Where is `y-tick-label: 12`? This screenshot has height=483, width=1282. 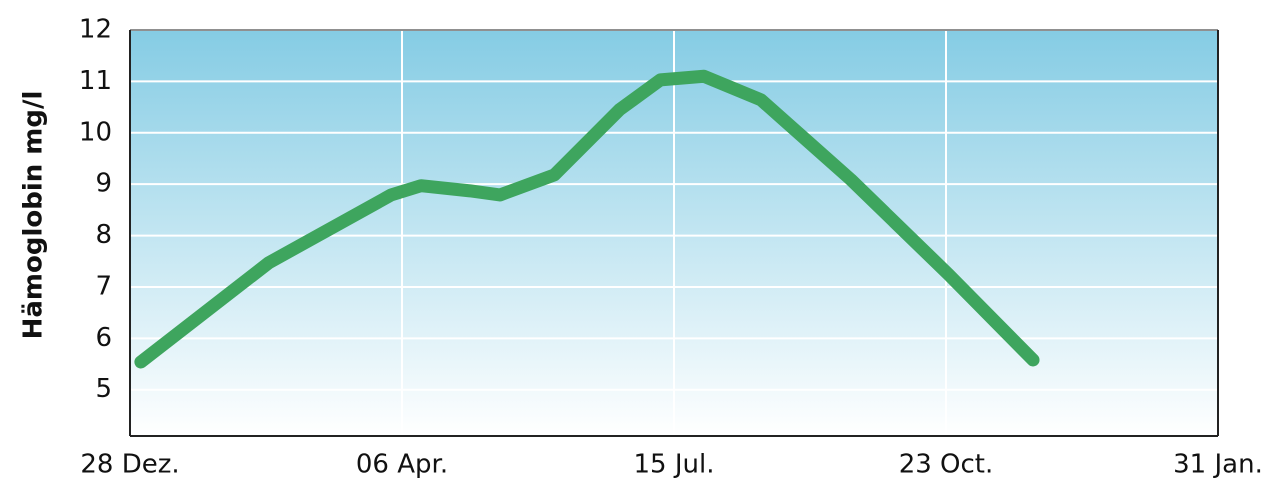 y-tick-label: 12 is located at coordinates (95, 30).